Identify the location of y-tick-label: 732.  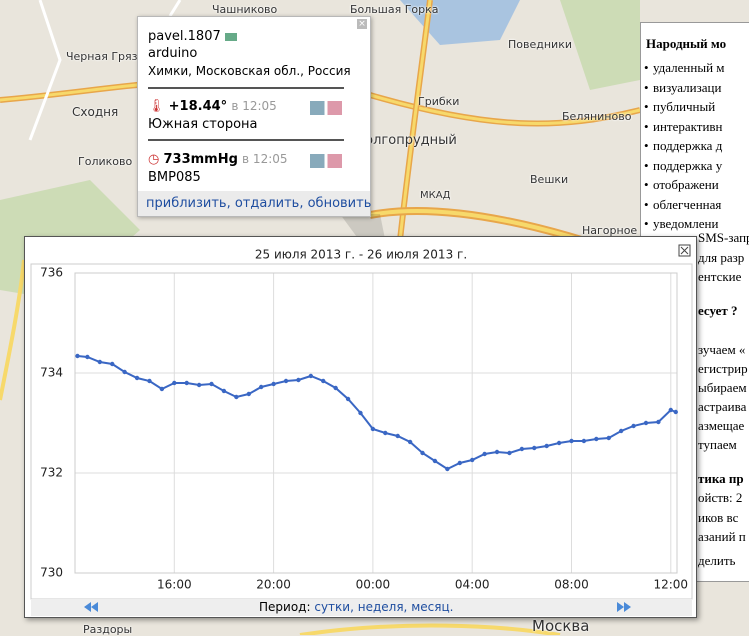
(51, 473).